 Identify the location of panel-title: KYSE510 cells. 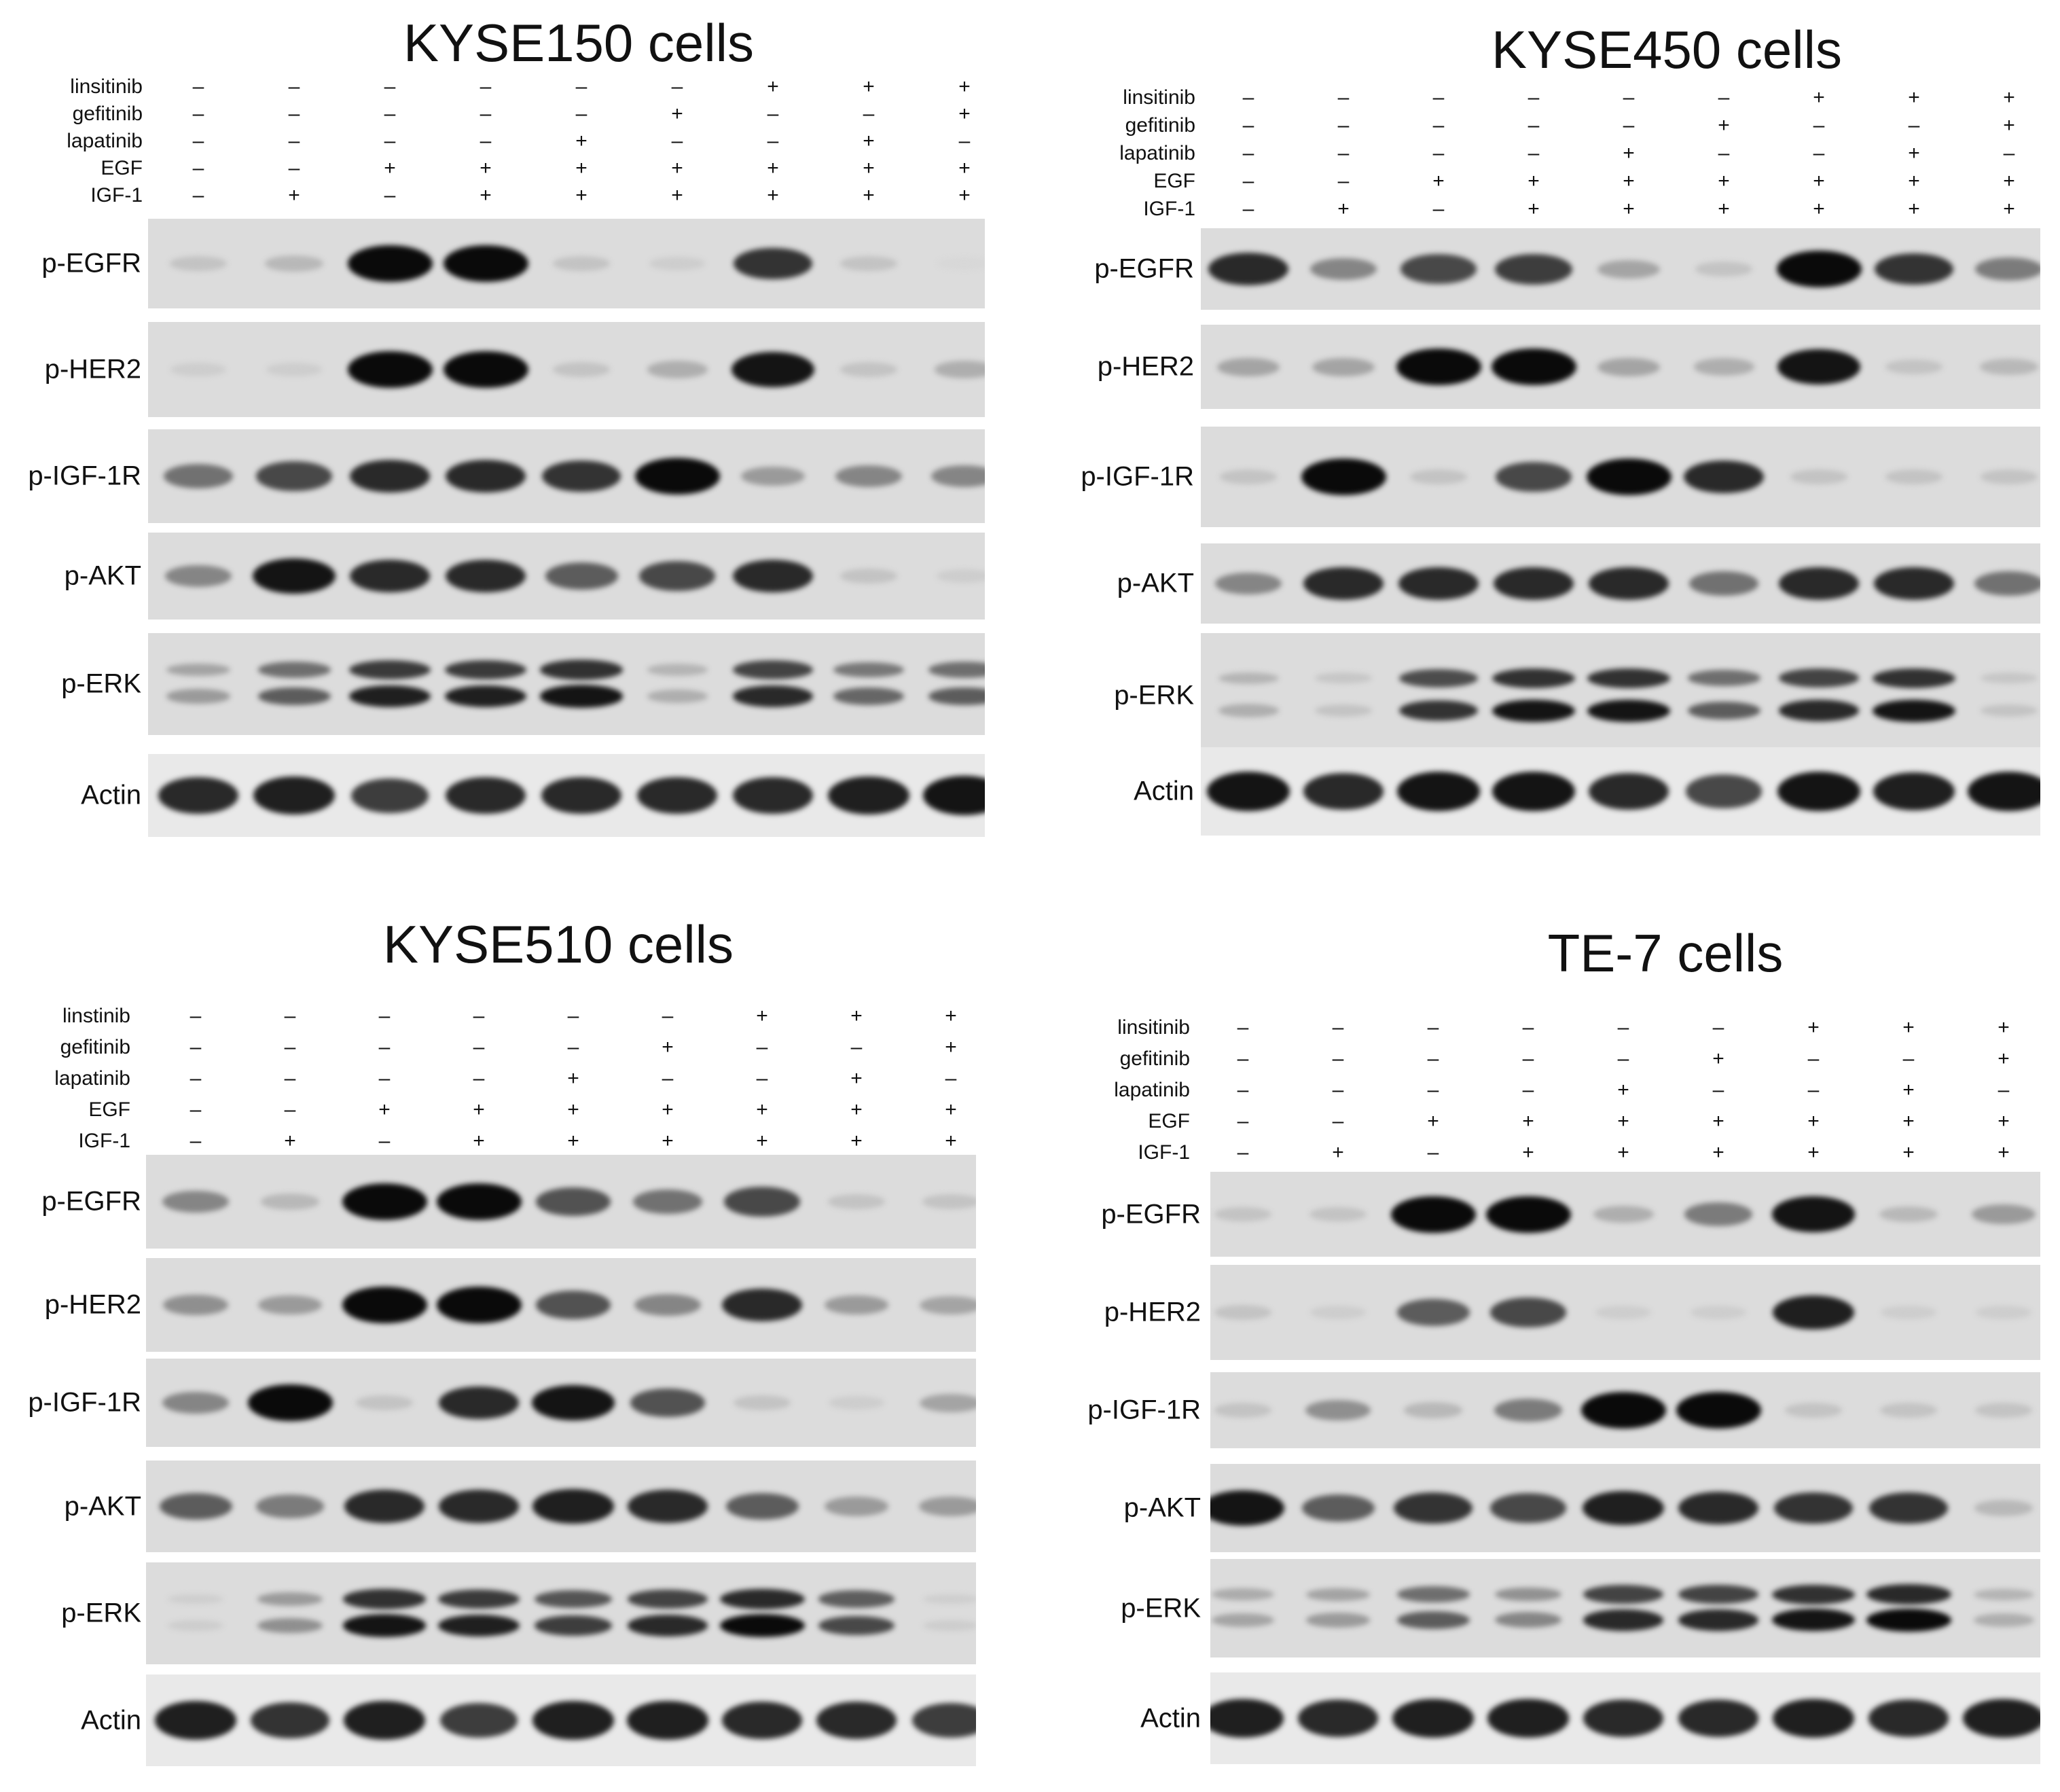
(558, 944).